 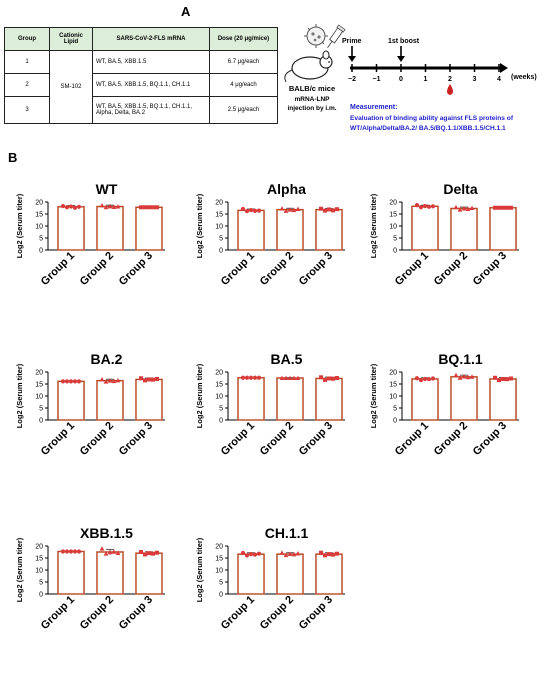 What do you see at coordinates (499, 79) in the screenshot?
I see `timeline-tick-label: 4` at bounding box center [499, 79].